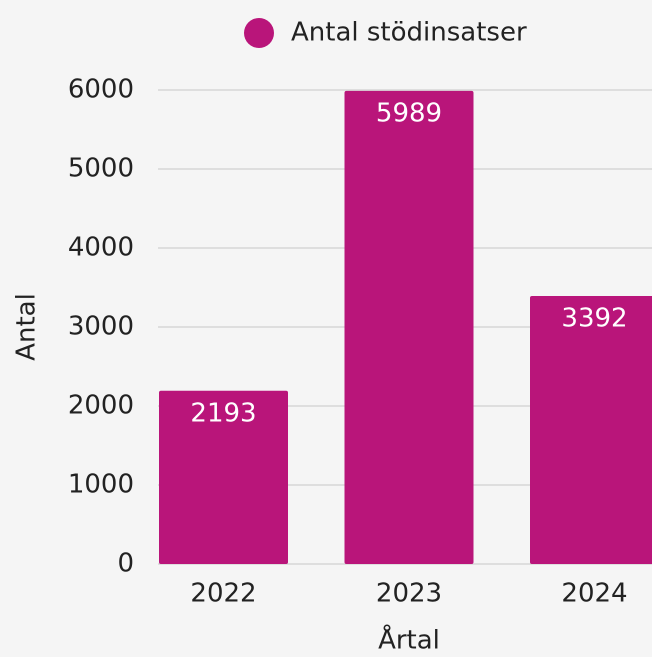 This screenshot has width=652, height=657. Describe the element at coordinates (101, 327) in the screenshot. I see `y-tick-label: 3000` at that location.